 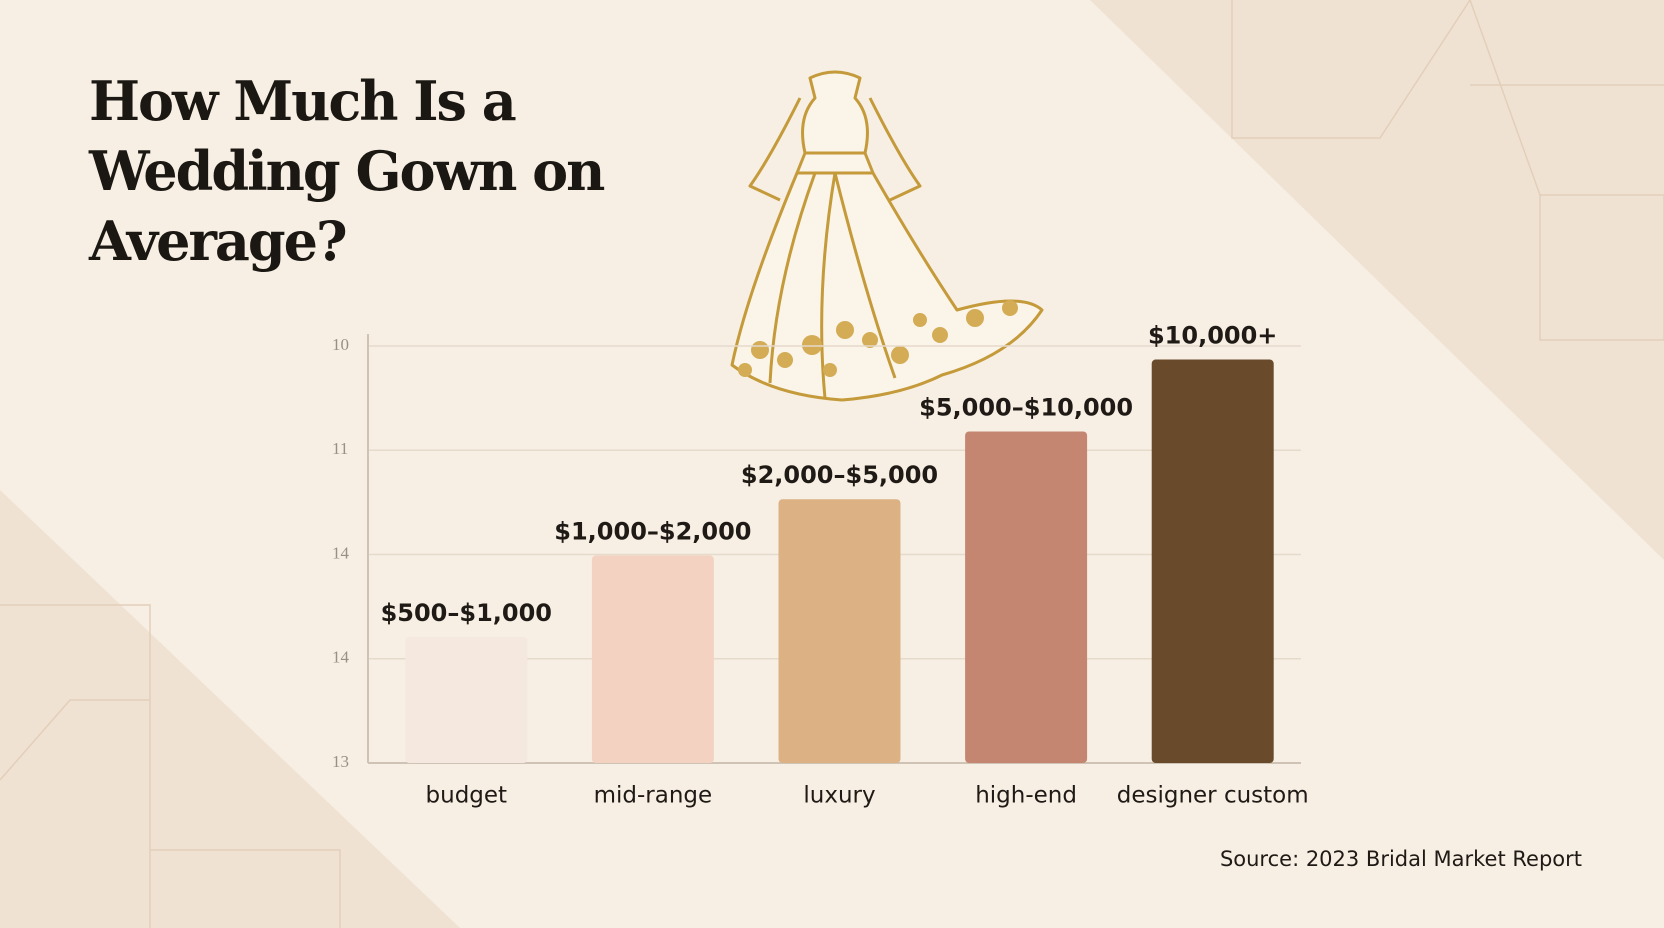 I want to click on dress-illustration, so click(x=887, y=236).